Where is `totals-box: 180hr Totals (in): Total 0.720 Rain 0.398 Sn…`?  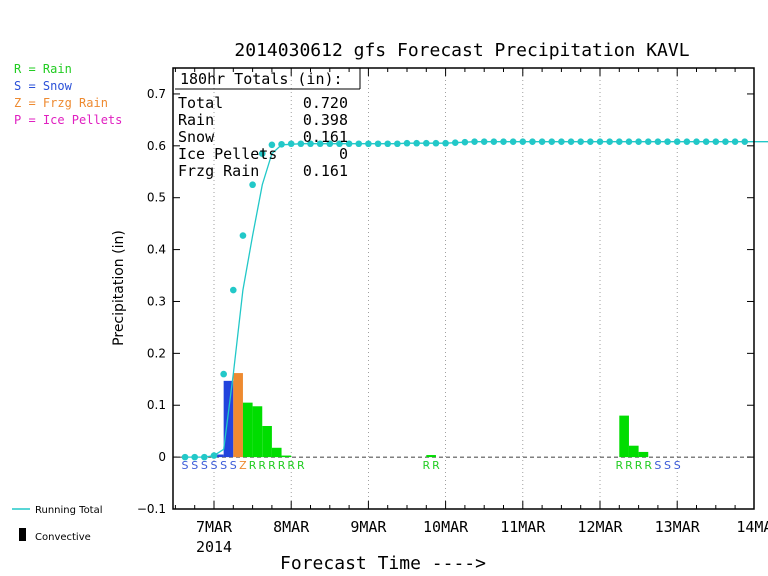
totals-box: 180hr Totals (in): Total 0.720 Rain 0.398 Sn… is located at coordinates (268, 124).